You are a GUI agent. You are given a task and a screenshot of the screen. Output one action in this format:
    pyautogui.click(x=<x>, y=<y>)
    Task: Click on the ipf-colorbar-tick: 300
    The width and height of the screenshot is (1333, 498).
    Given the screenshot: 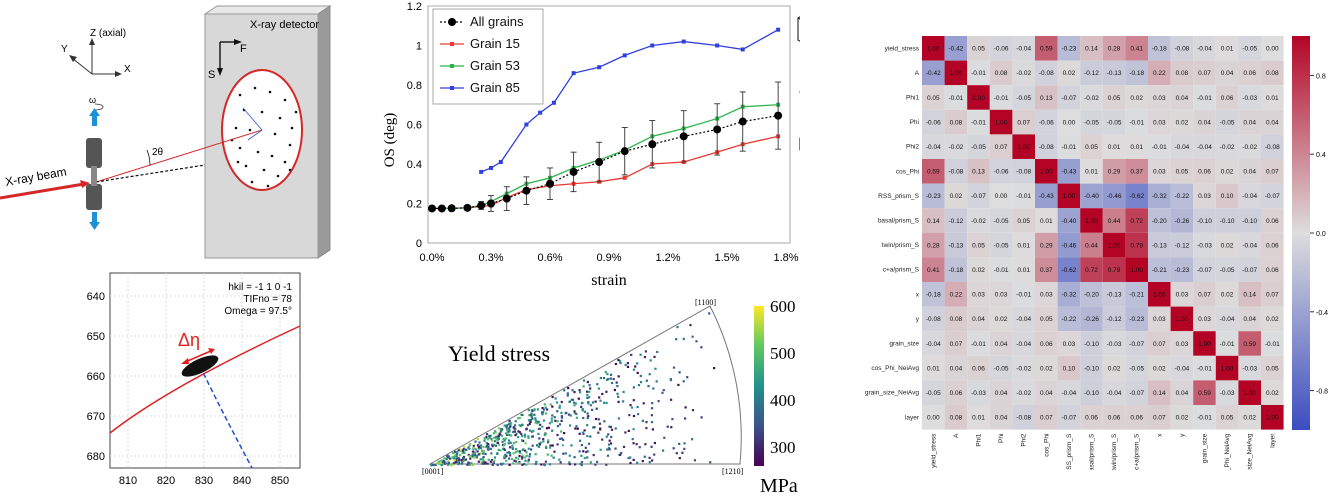 What is the action you would take?
    pyautogui.click(x=783, y=447)
    